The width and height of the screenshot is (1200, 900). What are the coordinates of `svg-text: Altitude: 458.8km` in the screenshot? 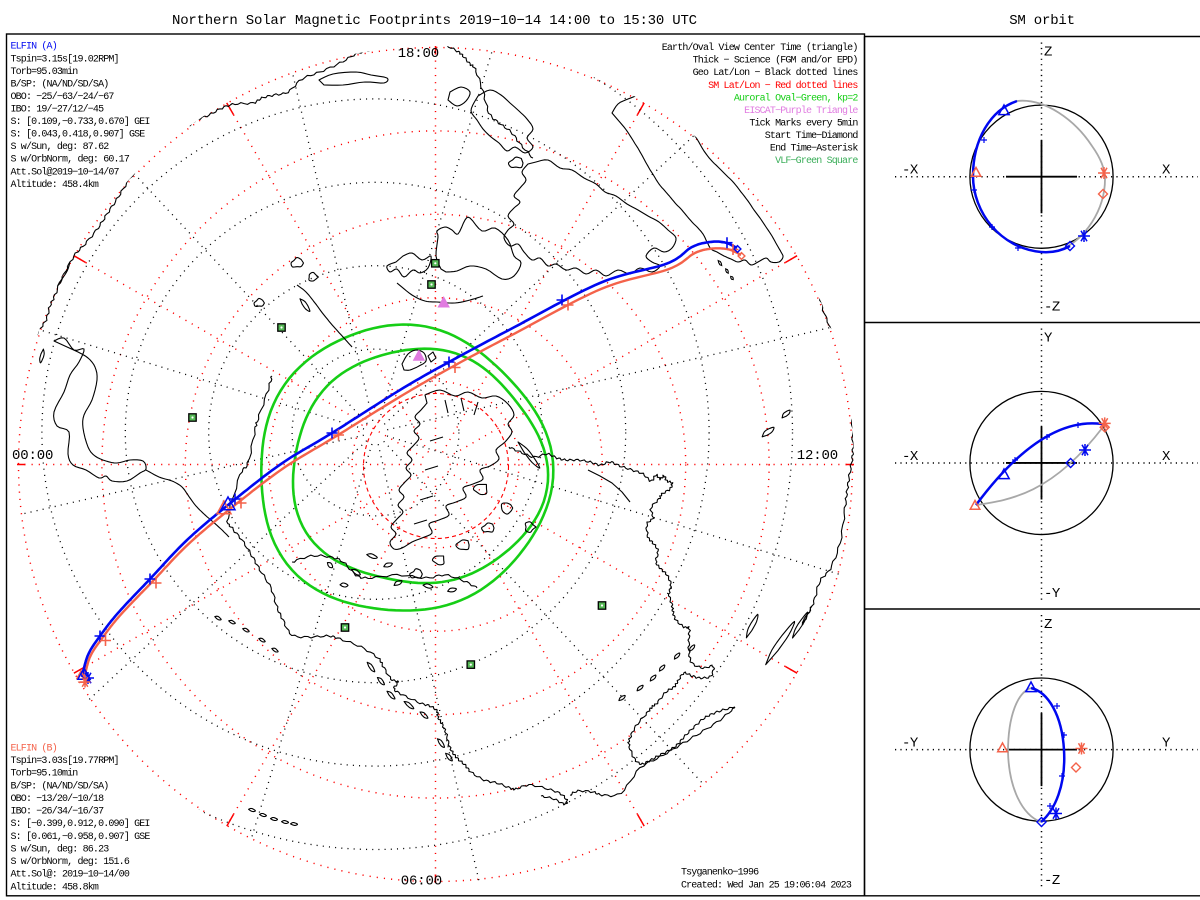 It's located at (55, 887).